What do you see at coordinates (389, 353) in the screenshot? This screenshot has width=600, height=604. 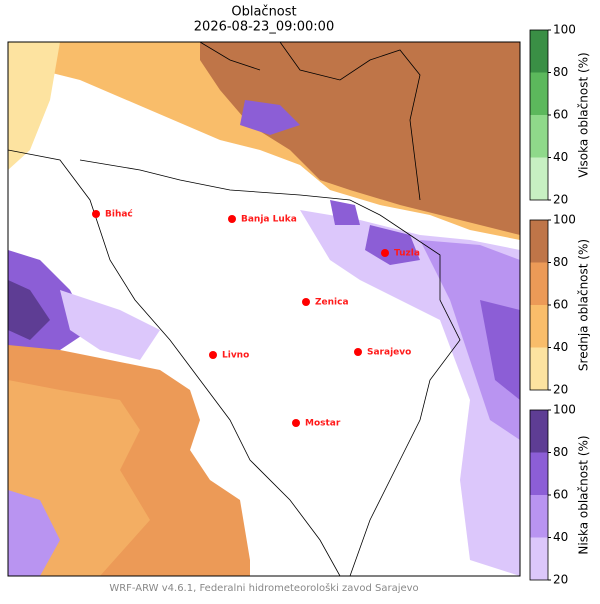 I see `city-label: Sarajevo` at bounding box center [389, 353].